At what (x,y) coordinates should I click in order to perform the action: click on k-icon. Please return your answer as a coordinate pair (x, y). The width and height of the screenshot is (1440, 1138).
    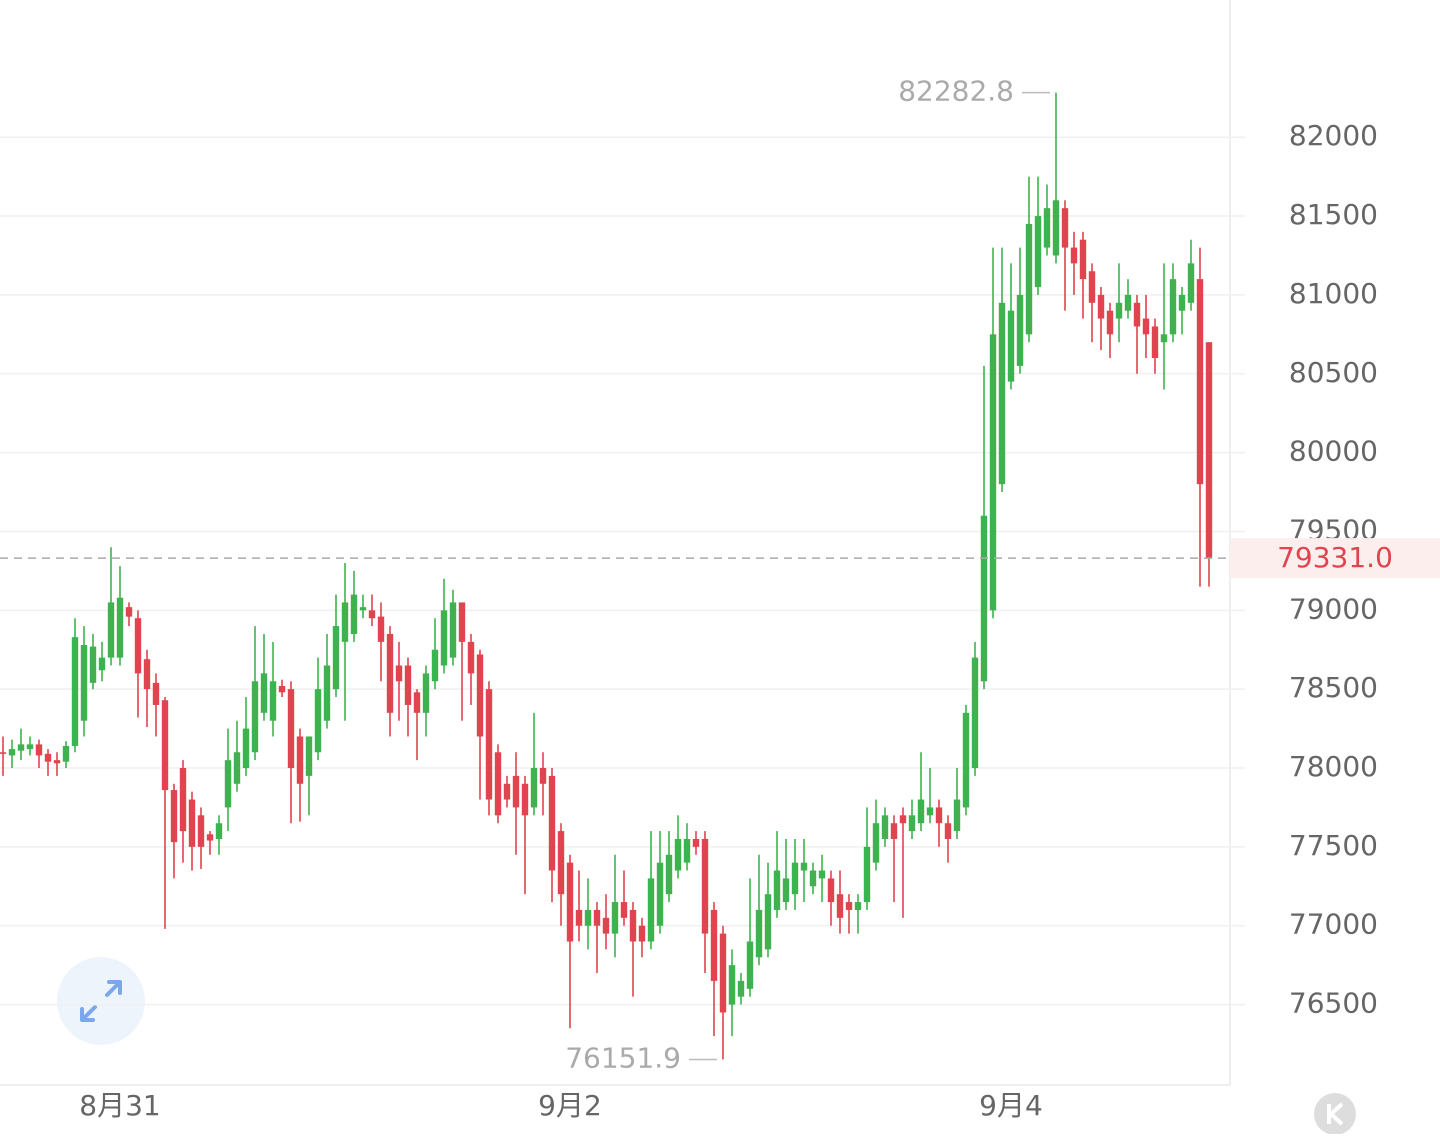
    Looking at the image, I should click on (1335, 1114).